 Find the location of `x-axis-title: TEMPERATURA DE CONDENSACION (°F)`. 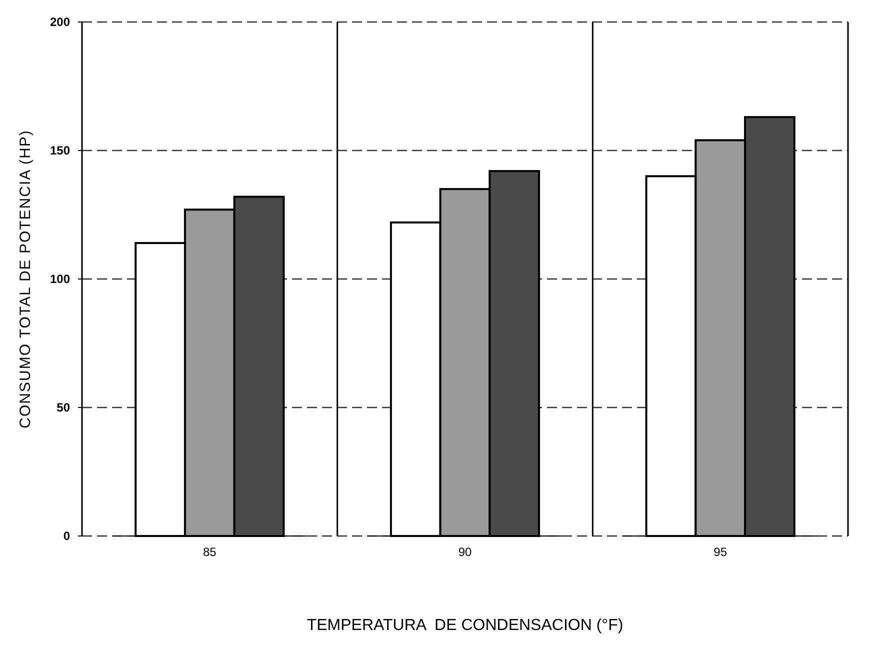

x-axis-title: TEMPERATURA DE CONDENSACION (°F) is located at coordinates (465, 625).